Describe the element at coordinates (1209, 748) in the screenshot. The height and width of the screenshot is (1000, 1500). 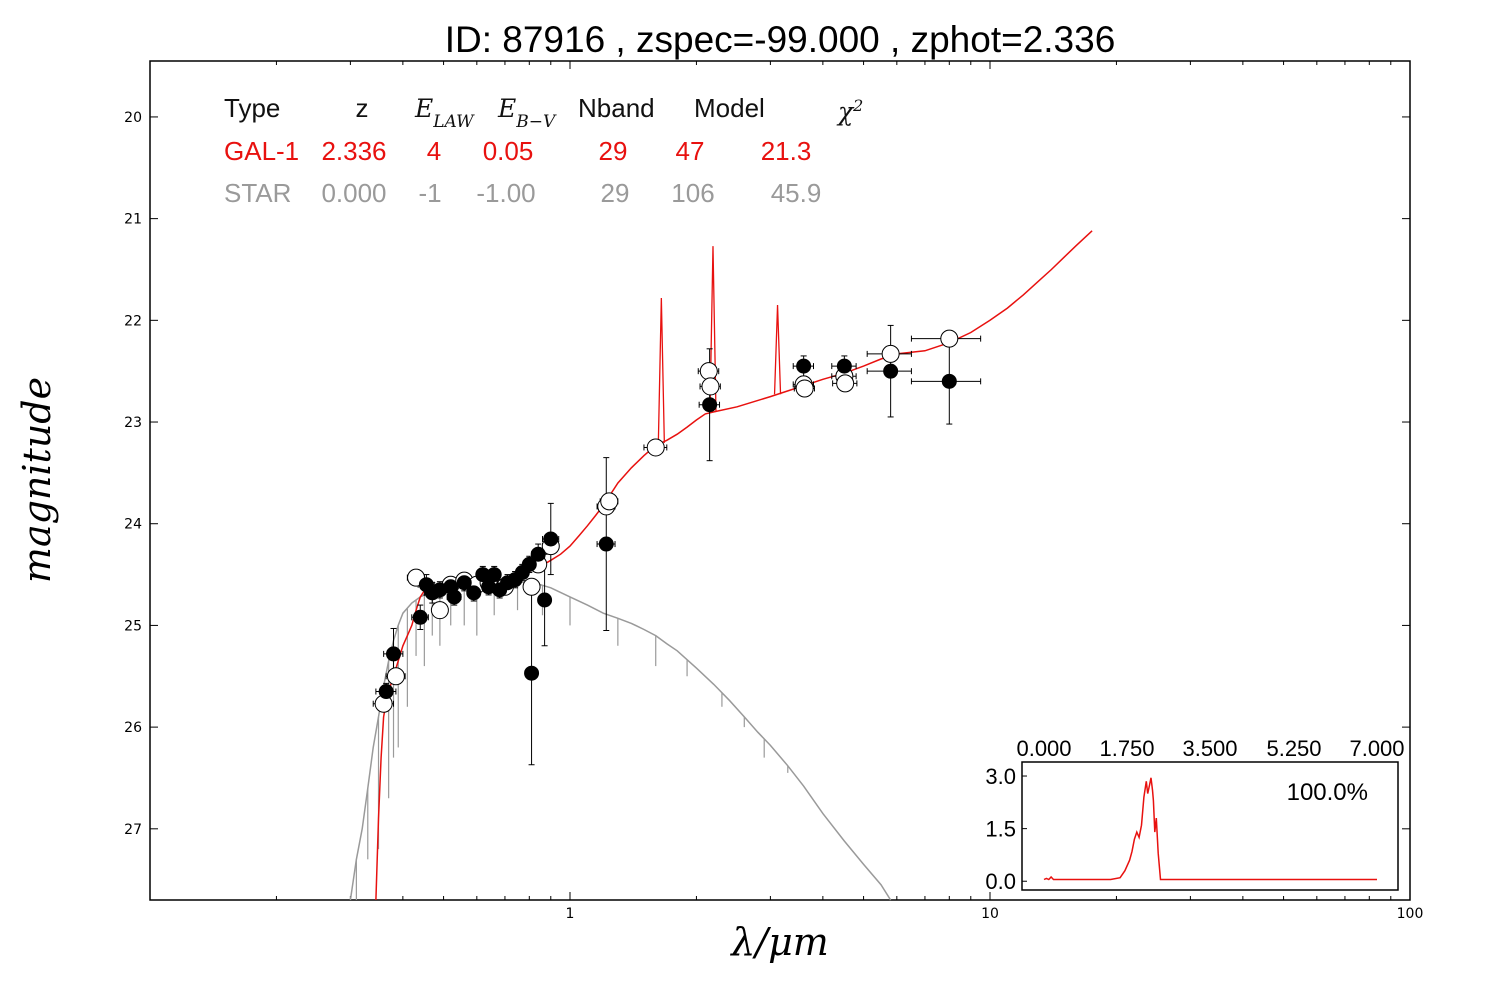
I see `inset-x-tick-label: 3.500` at that location.